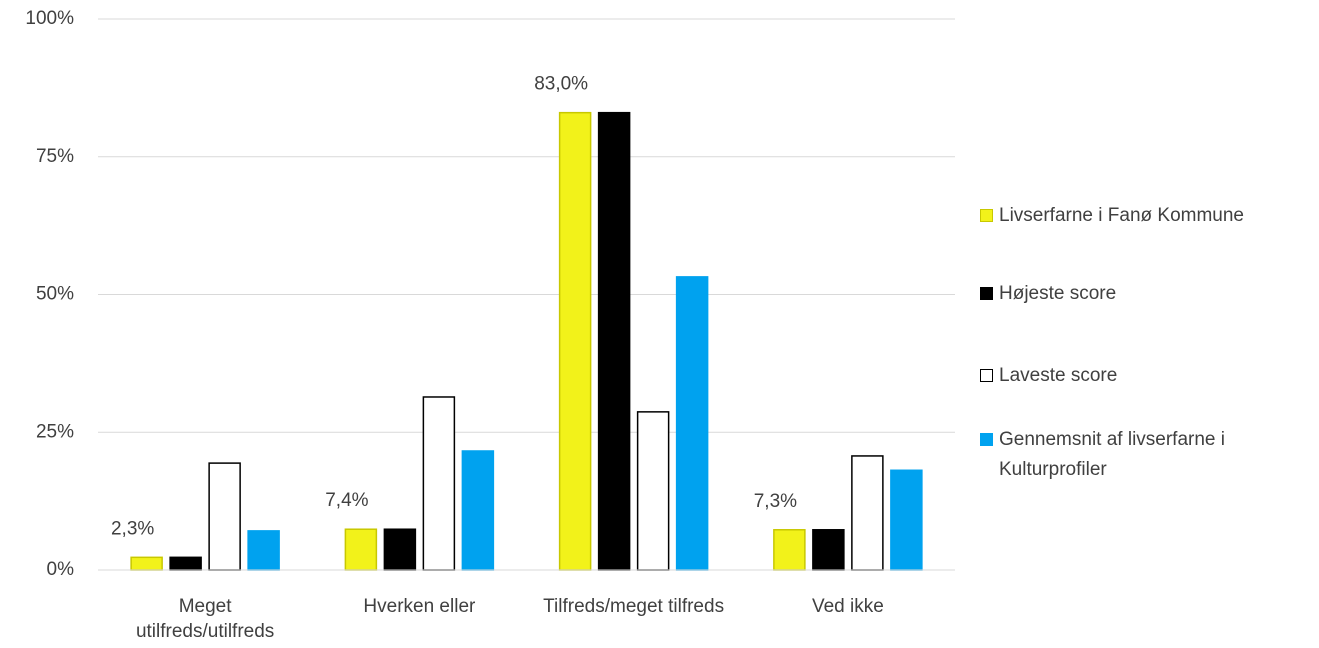  I want to click on legend-item: Højeste score, so click(1145, 294).